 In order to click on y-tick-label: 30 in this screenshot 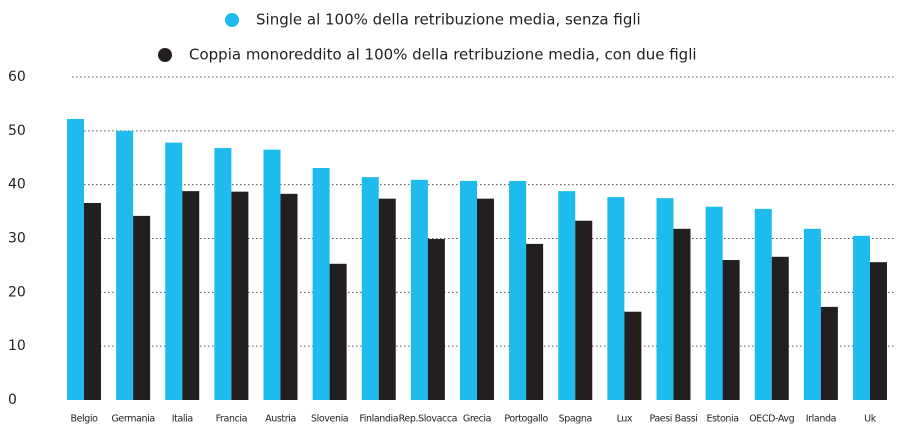, I will do `click(17, 239)`.